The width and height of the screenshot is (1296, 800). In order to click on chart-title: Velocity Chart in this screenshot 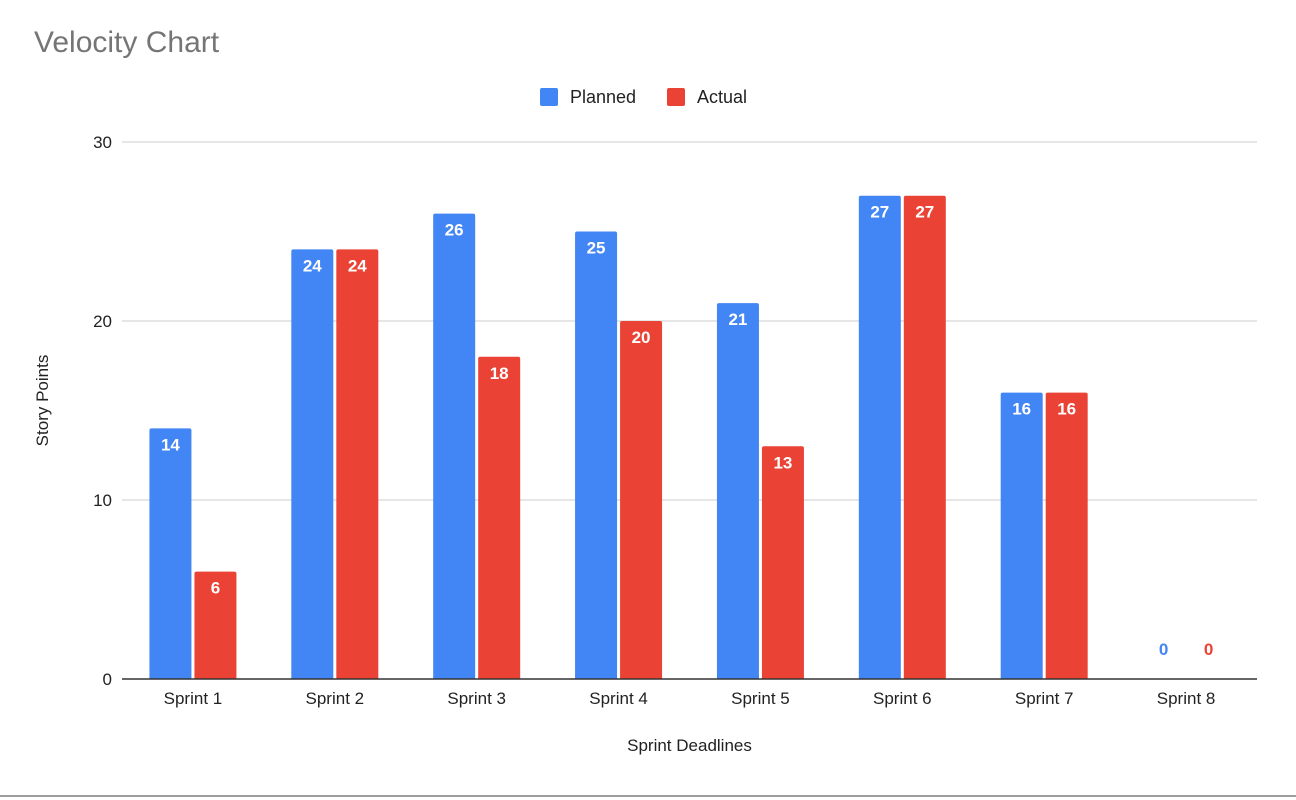, I will do `click(127, 42)`.